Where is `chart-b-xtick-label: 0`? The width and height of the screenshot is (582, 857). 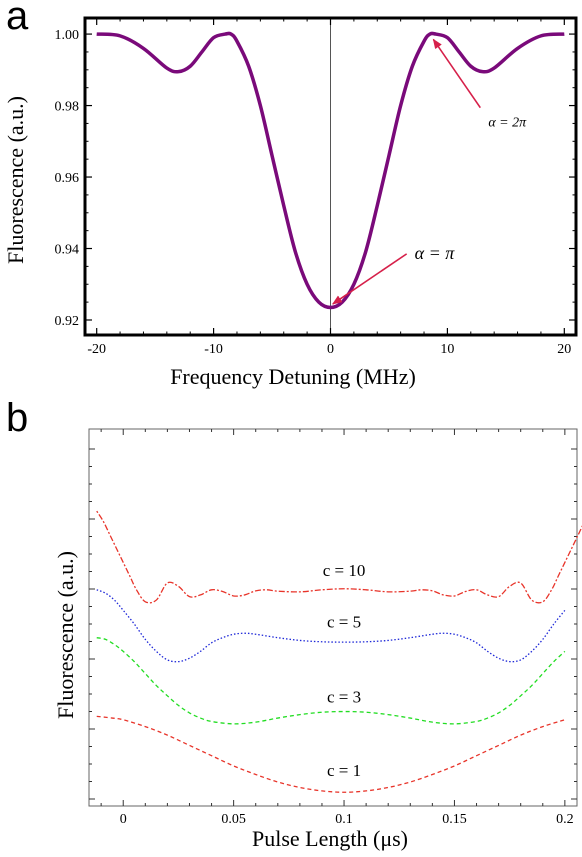
chart-b-xtick-label: 0 is located at coordinates (123, 819).